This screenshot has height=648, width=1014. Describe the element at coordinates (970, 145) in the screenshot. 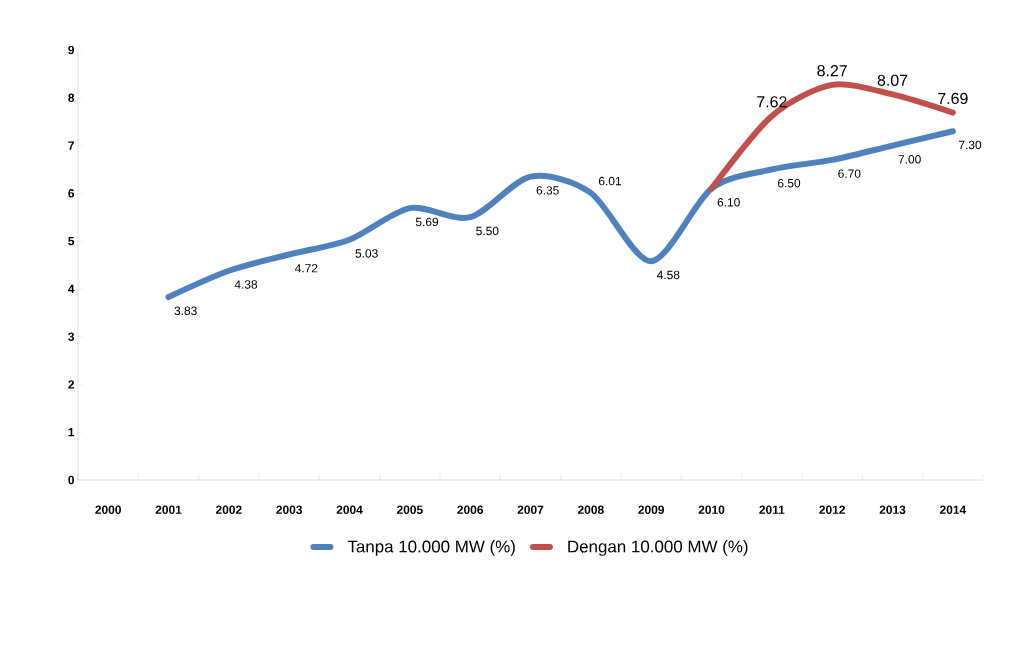

I see `data-label: 7.30` at that location.